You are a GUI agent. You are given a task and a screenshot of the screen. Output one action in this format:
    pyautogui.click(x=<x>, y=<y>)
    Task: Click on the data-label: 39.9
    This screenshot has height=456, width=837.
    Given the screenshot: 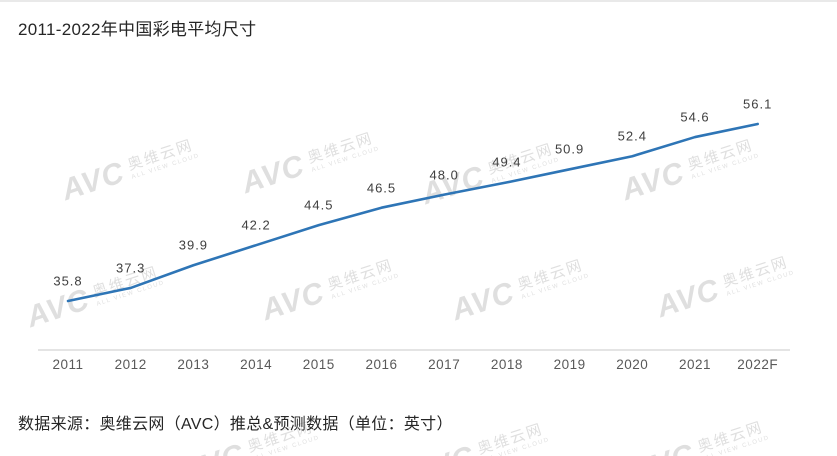 What is the action you would take?
    pyautogui.click(x=193, y=245)
    